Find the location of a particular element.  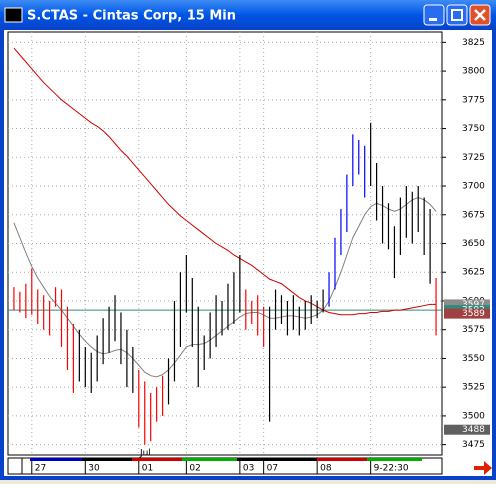

y-tick-label: 3475 is located at coordinates (473, 445).